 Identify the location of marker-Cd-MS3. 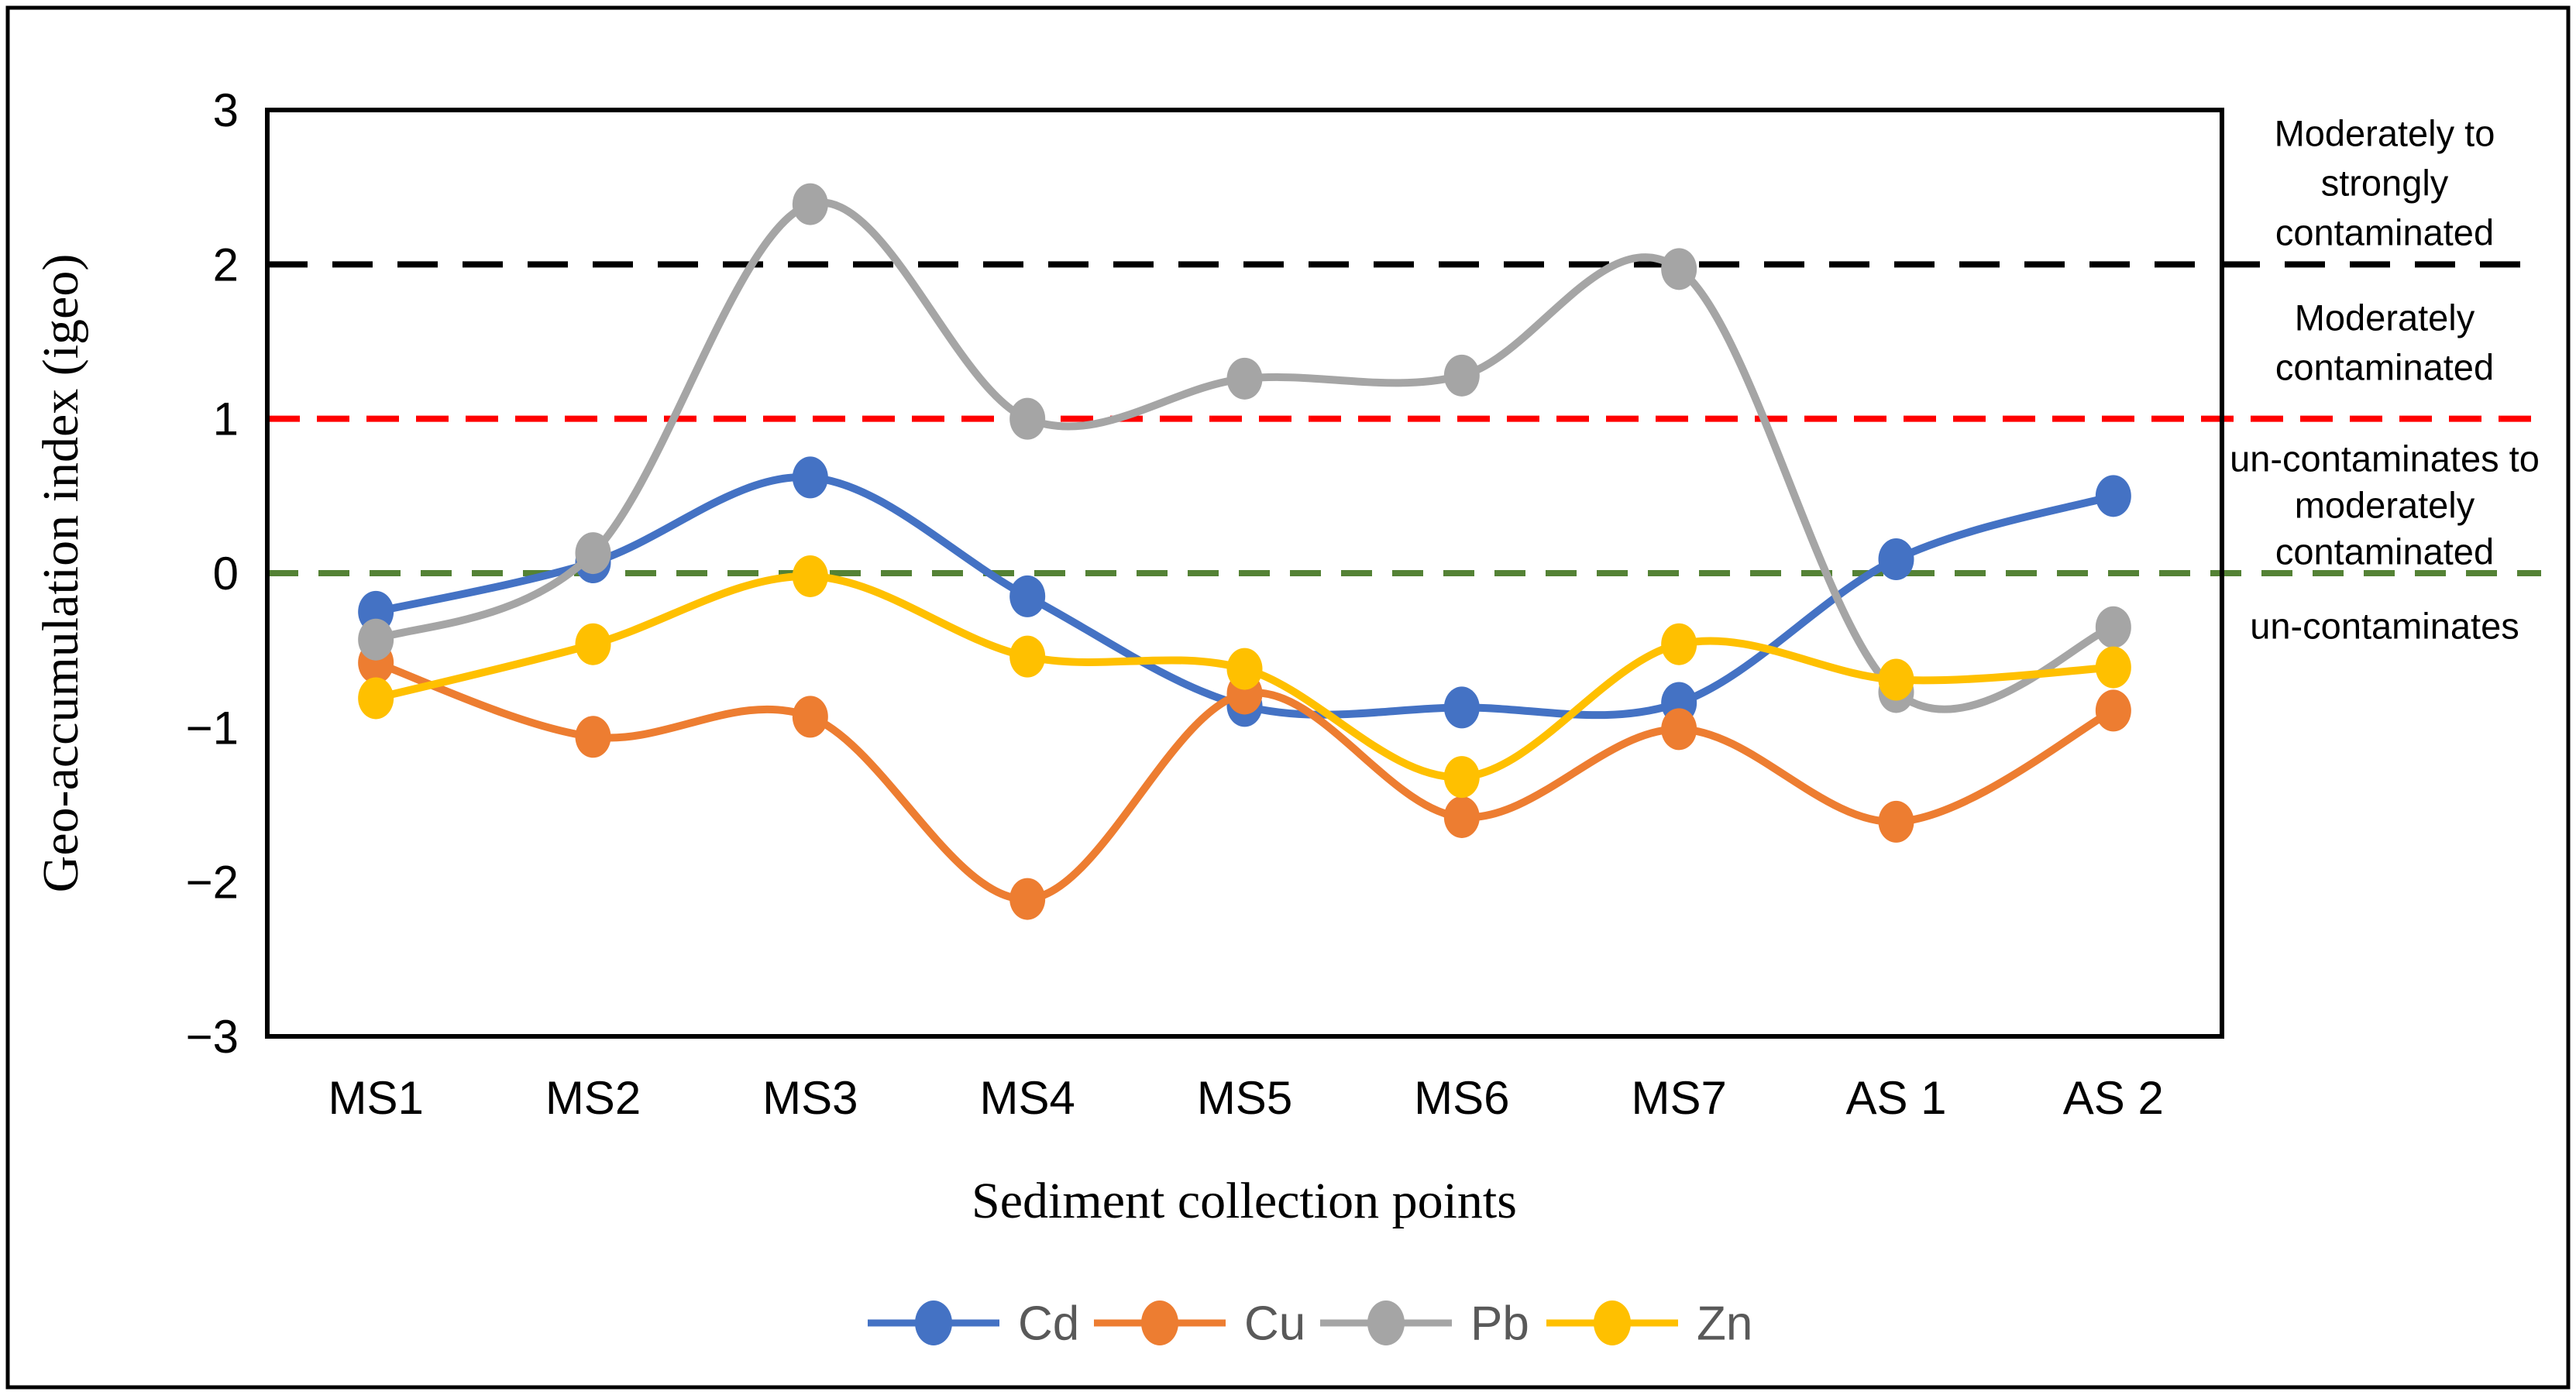
(810, 477).